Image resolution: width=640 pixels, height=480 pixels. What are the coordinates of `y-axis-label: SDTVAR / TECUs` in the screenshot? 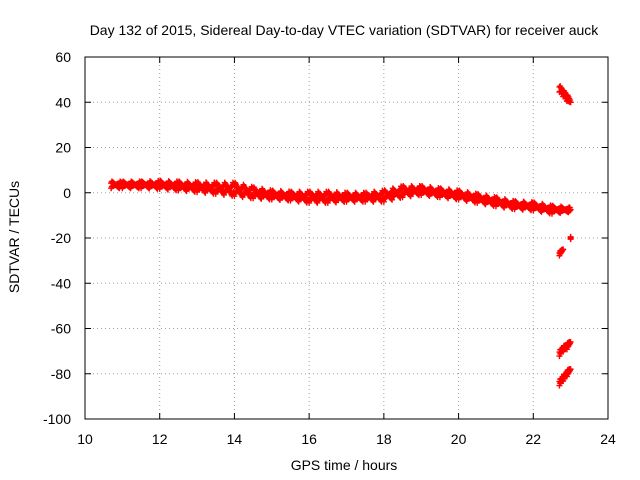 It's located at (14, 237).